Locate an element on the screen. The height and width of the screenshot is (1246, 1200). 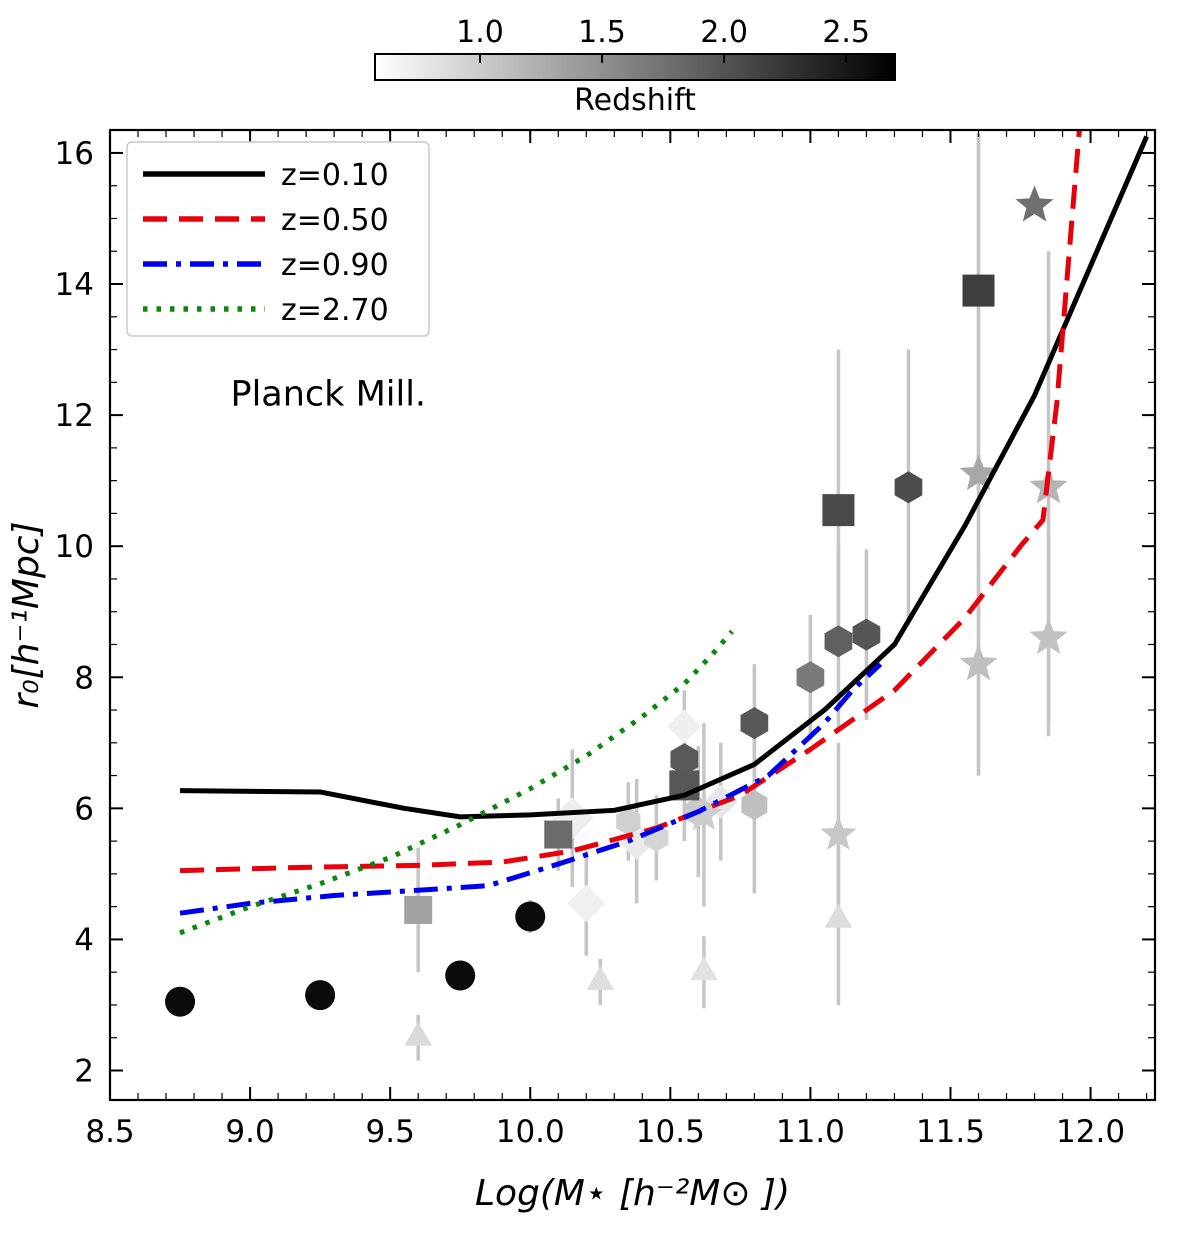
redshift-colorbar: 1.0 1.5 2.0 2.5 Redshift is located at coordinates (635, 66).